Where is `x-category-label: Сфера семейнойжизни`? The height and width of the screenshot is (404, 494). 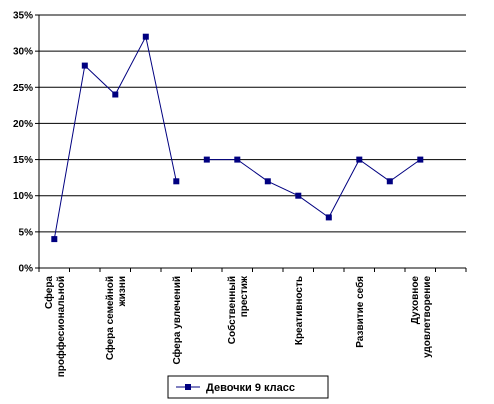 x-category-label: Сфера семейнойжизни is located at coordinates (116, 318).